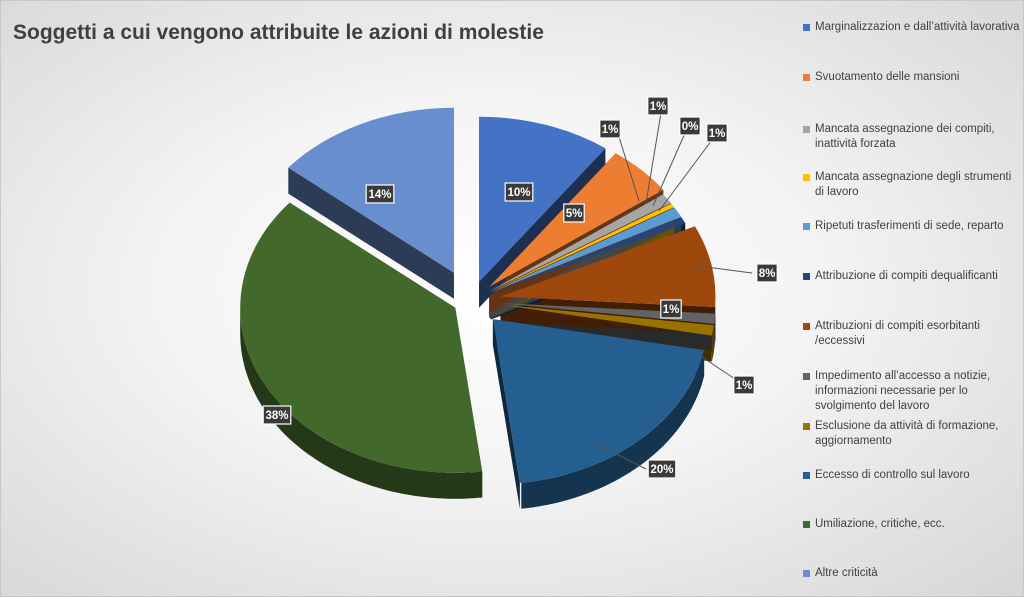 The width and height of the screenshot is (1024, 598). Describe the element at coordinates (892, 475) in the screenshot. I see `legend-label: Eccesso di controllo sul lavoro` at that location.